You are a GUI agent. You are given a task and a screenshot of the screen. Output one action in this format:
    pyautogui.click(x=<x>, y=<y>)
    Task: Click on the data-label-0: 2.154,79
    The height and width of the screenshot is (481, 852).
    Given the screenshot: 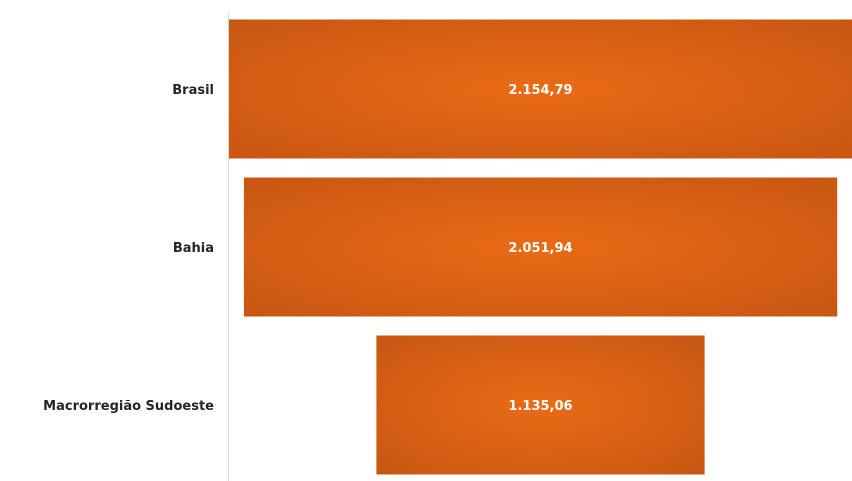 What is the action you would take?
    pyautogui.click(x=540, y=90)
    